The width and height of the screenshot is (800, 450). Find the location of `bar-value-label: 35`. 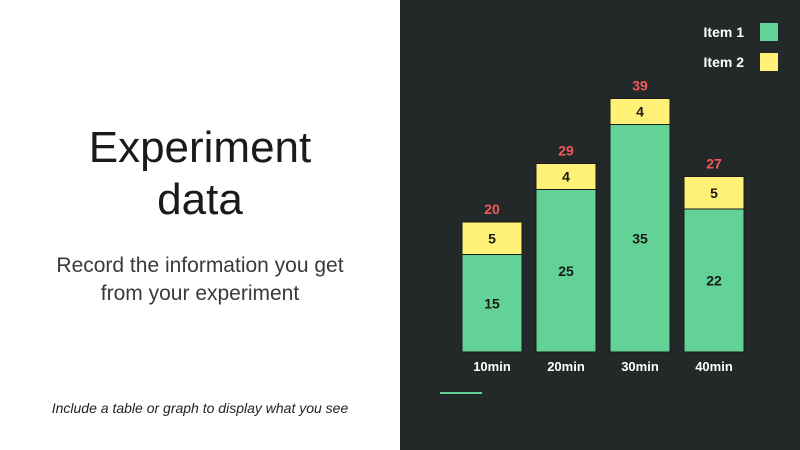

bar-value-label: 35 is located at coordinates (640, 238).